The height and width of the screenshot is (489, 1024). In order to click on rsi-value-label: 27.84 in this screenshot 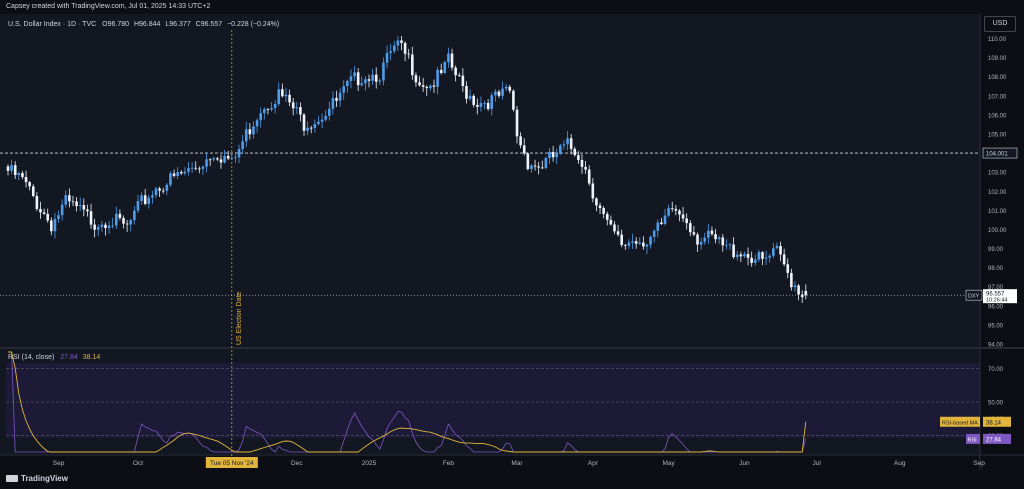, I will do `click(994, 440)`.